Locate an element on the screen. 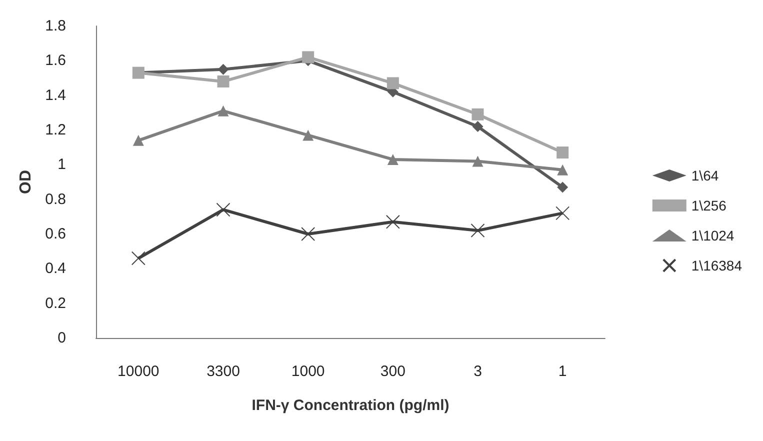 The width and height of the screenshot is (763, 441). y-tick-label: 1.2 is located at coordinates (55, 130).